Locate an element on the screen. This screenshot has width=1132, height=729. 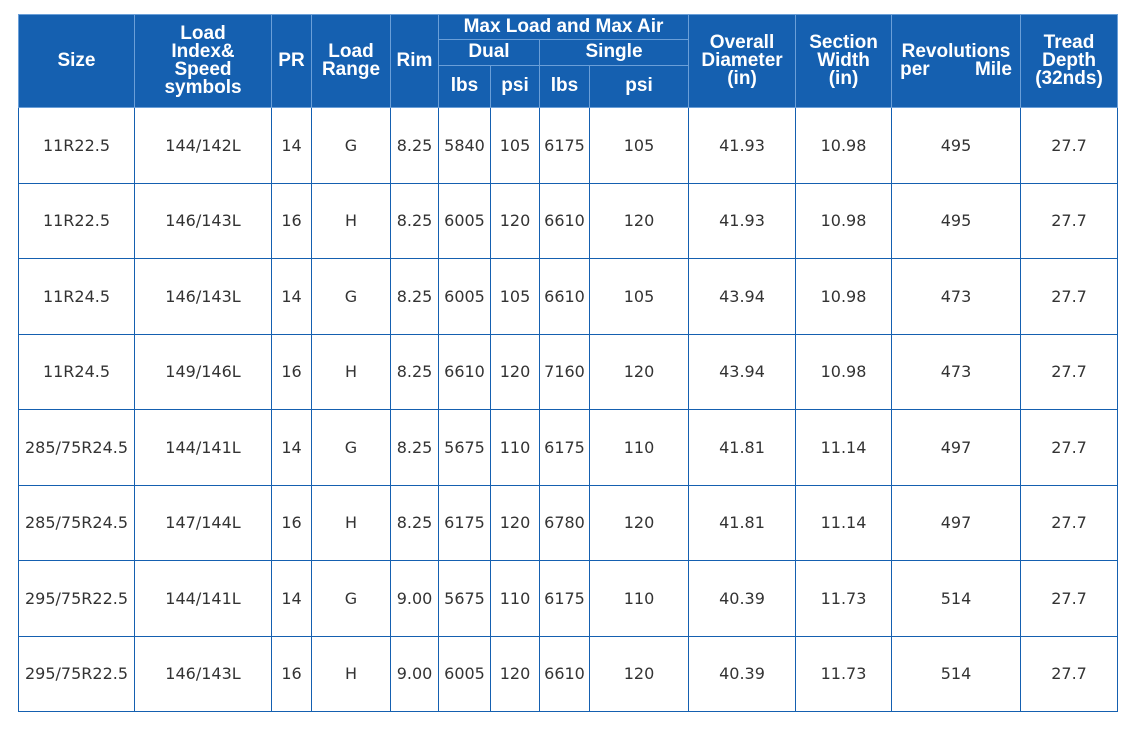
header-pr: PR is located at coordinates (291, 61).